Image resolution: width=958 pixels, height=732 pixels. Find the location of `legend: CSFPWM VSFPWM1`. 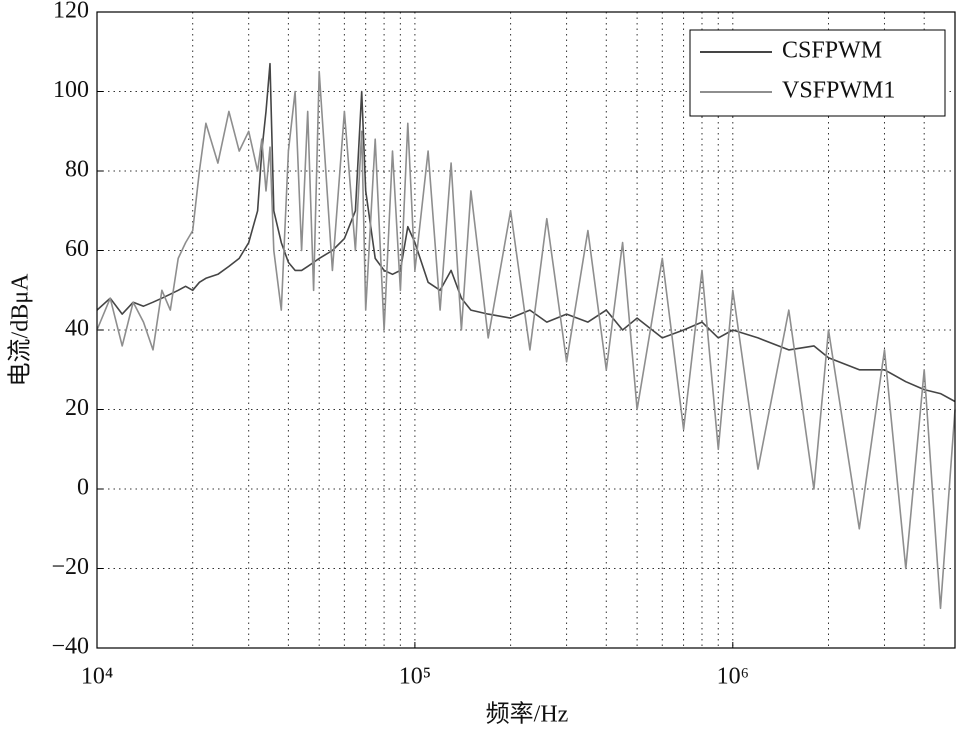

legend: CSFPWM VSFPWM1 is located at coordinates (817, 73).